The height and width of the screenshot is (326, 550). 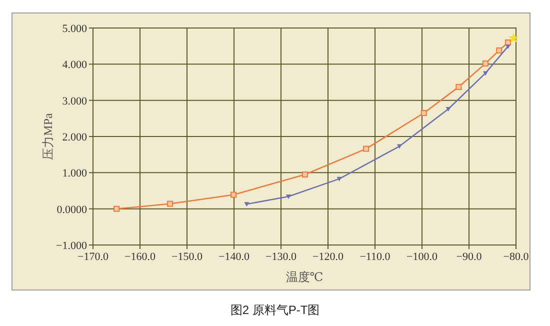 What do you see at coordinates (516, 257) in the screenshot?
I see `x-tick-label: −80.0` at bounding box center [516, 257].